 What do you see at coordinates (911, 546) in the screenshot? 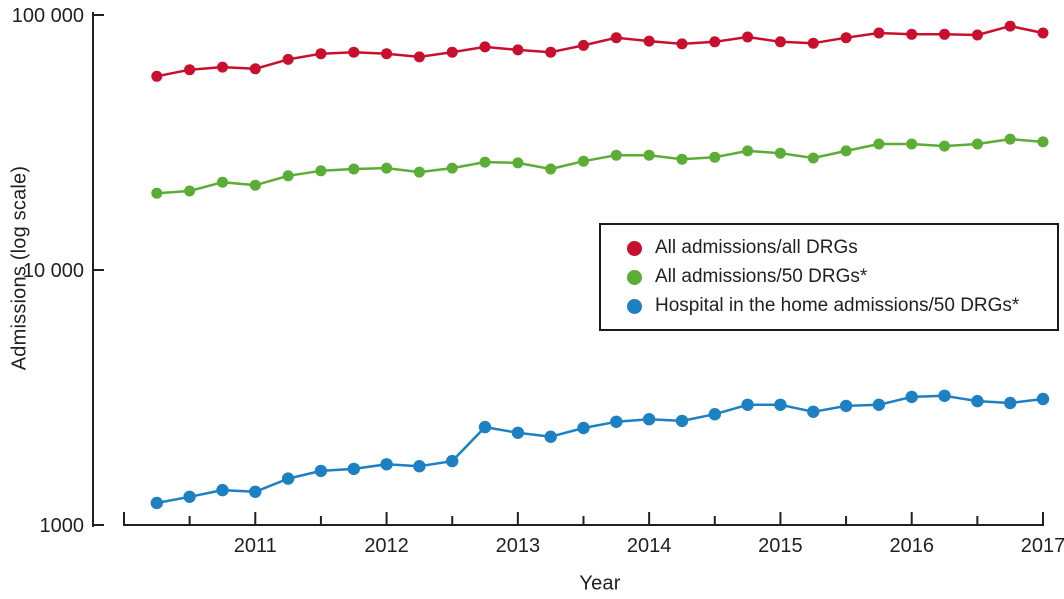
I see `x-tick-label: 2016` at bounding box center [911, 546].